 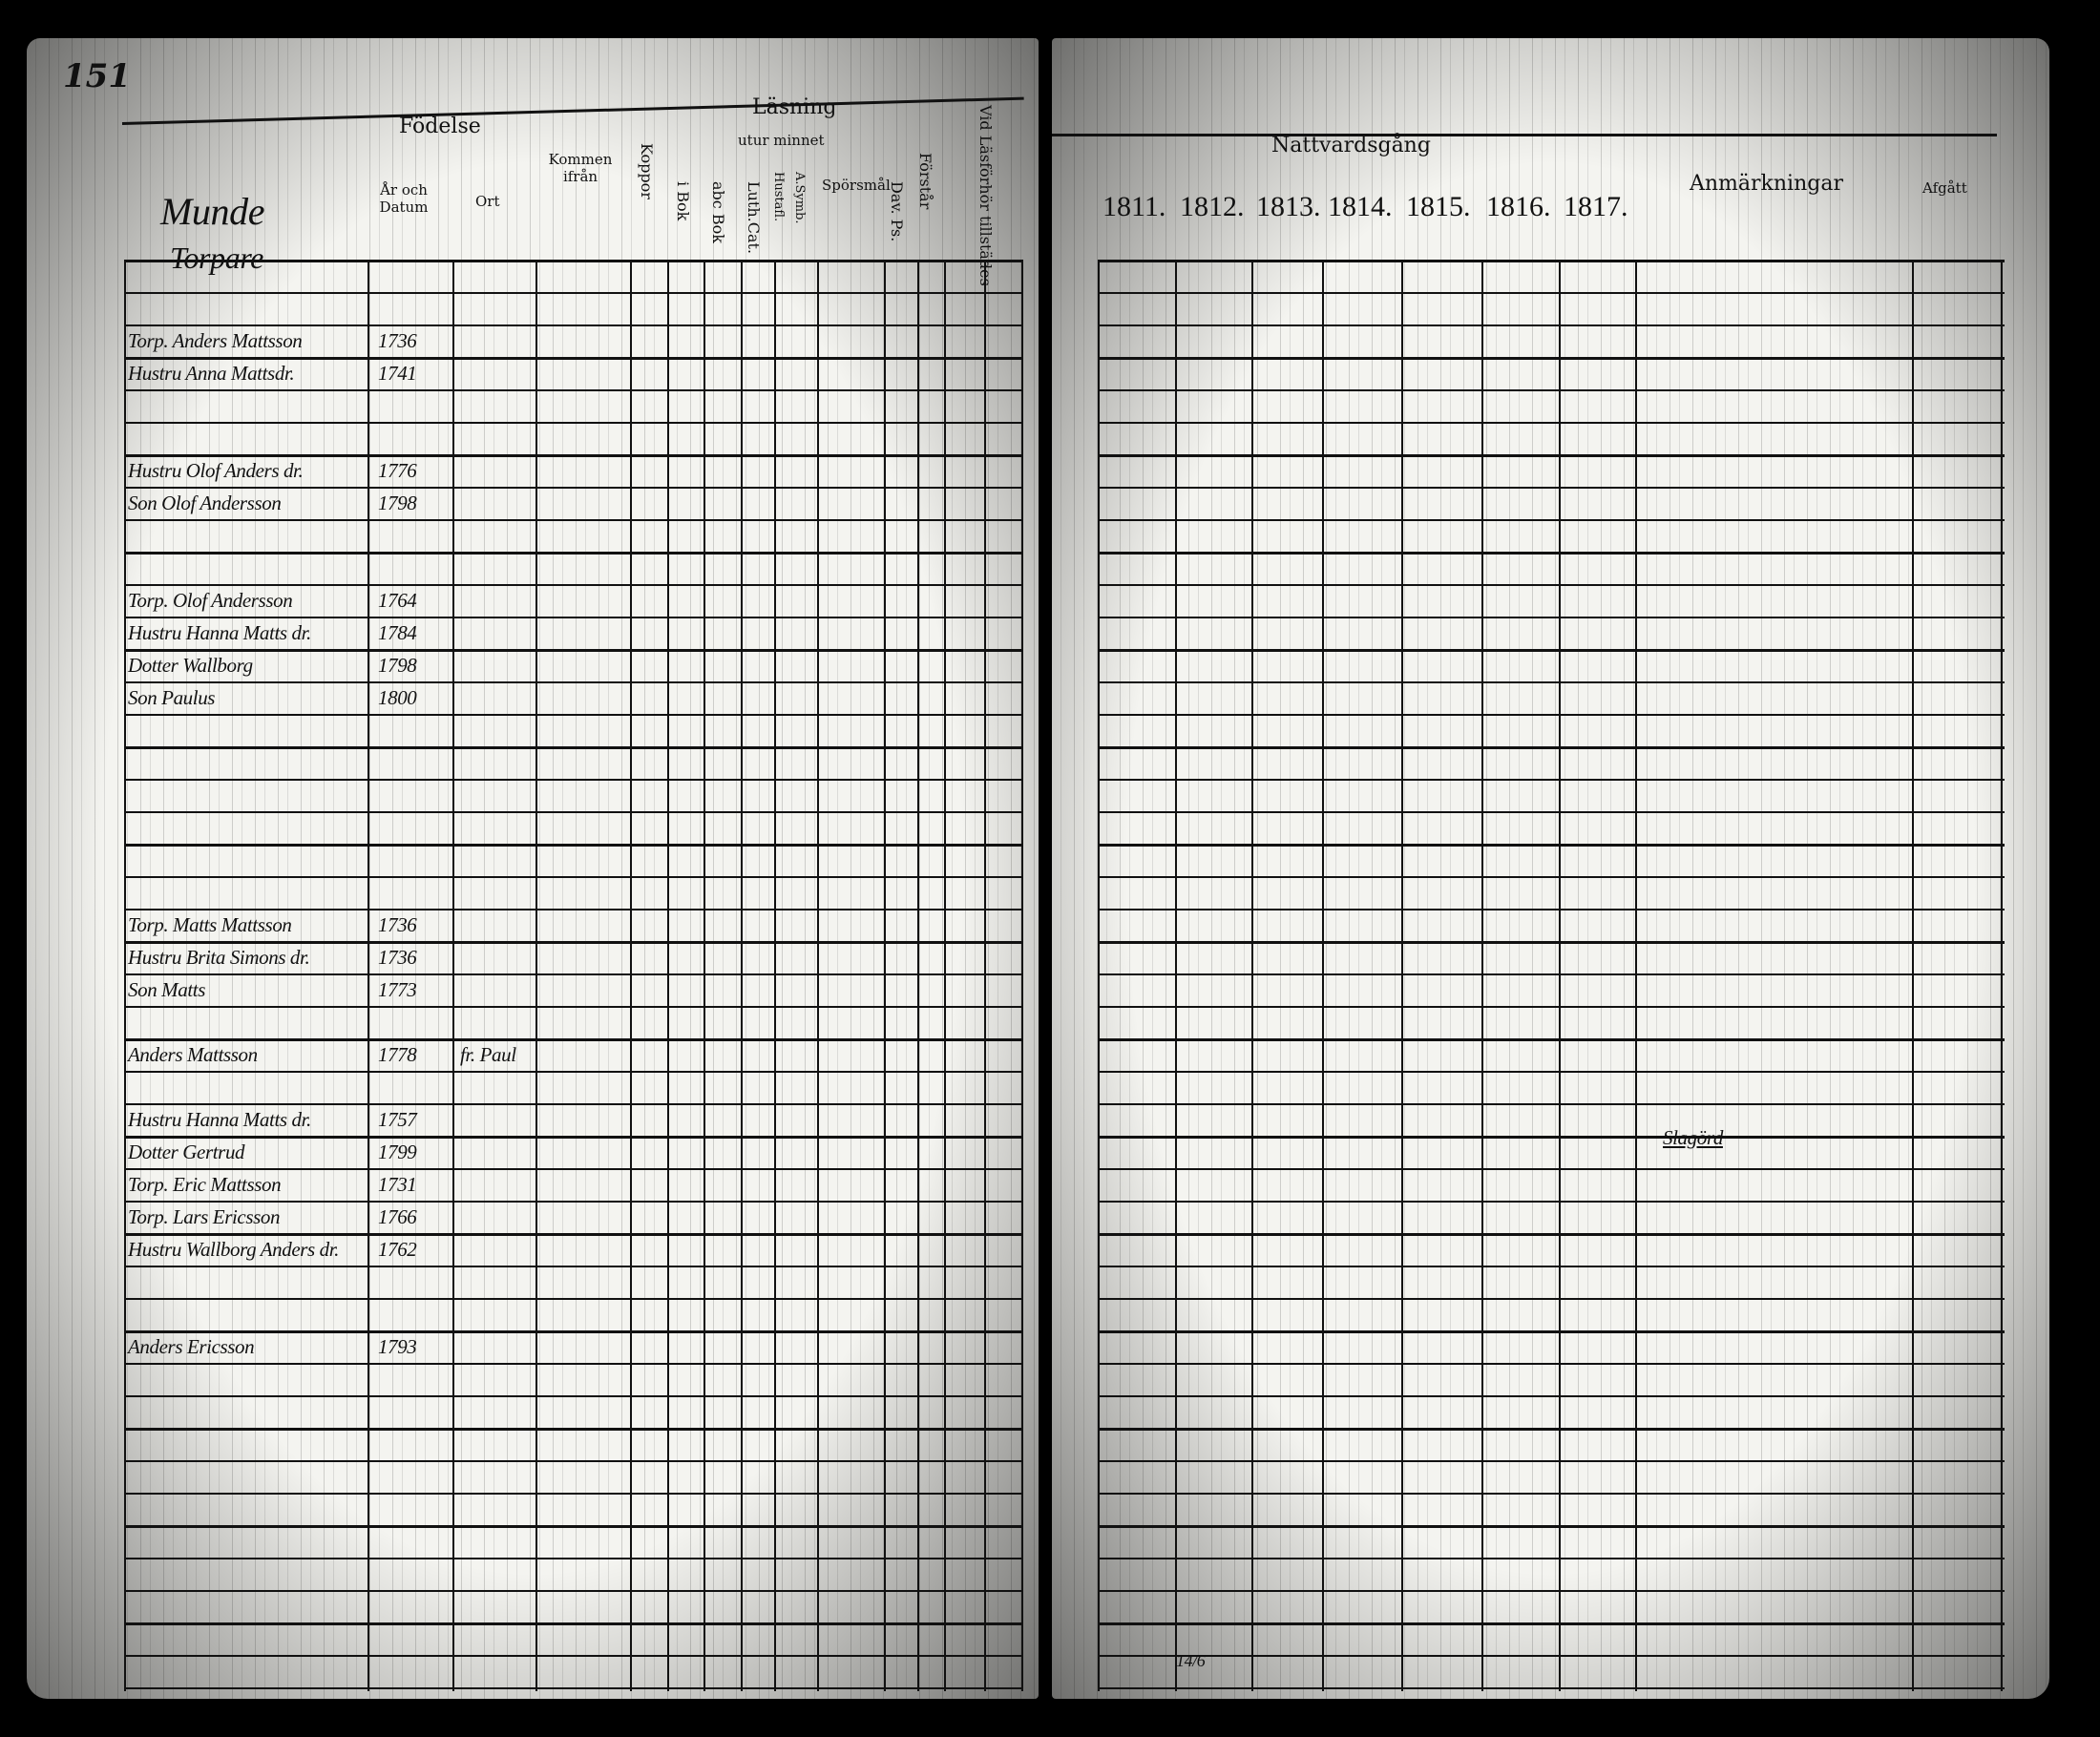 What do you see at coordinates (217, 258) in the screenshot?
I see `category-label: Torpare` at bounding box center [217, 258].